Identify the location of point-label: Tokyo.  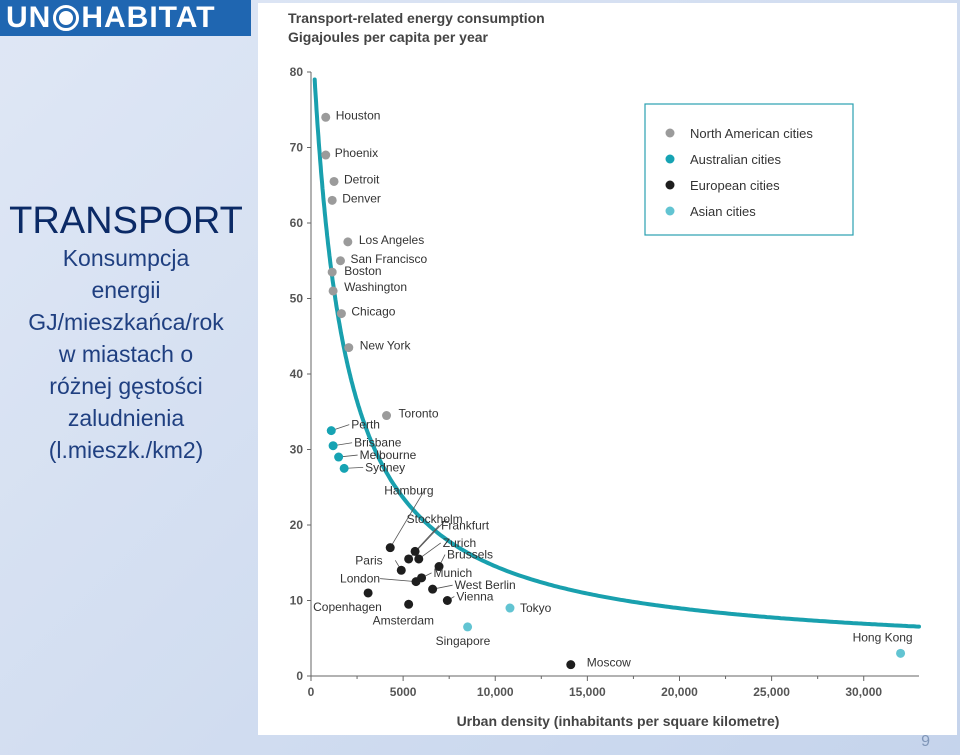
(536, 608).